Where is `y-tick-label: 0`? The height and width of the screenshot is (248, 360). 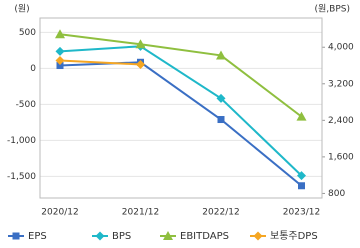
y-tick-label: 0 is located at coordinates (33, 69).